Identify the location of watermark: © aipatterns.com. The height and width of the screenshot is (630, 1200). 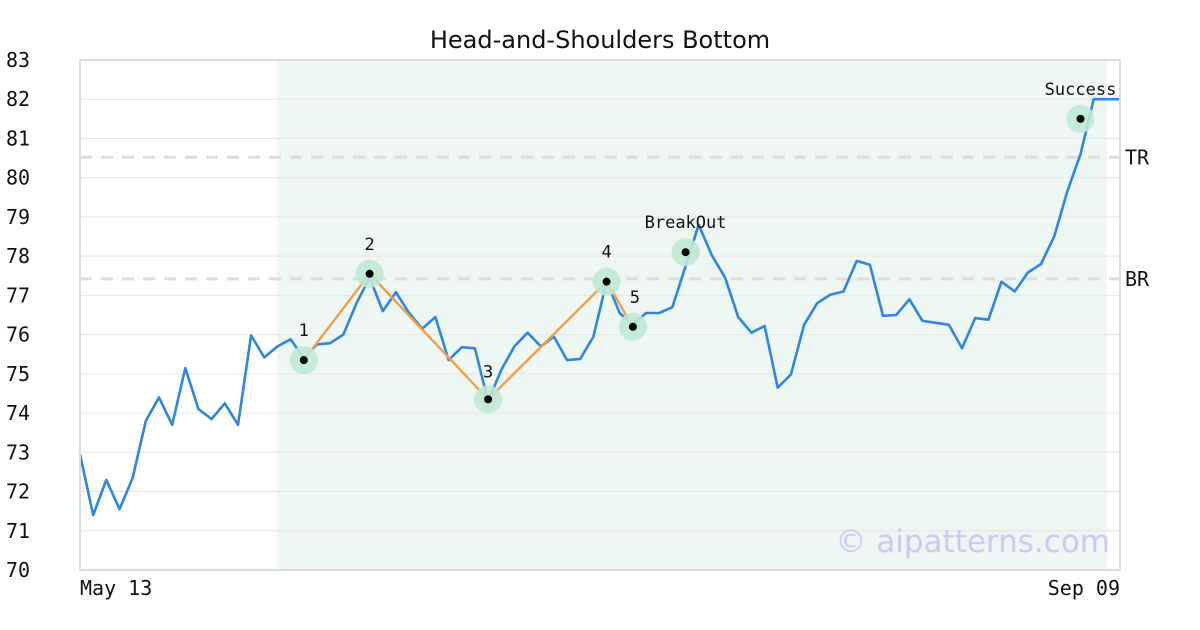
(972, 542).